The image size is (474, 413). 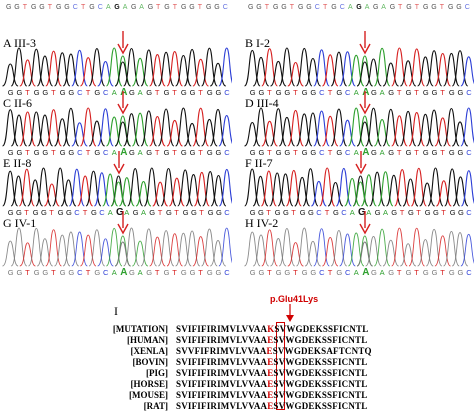 I want to click on sequence-suffix: SVWGDEKSAFTCNTQ, so click(x=322, y=351).